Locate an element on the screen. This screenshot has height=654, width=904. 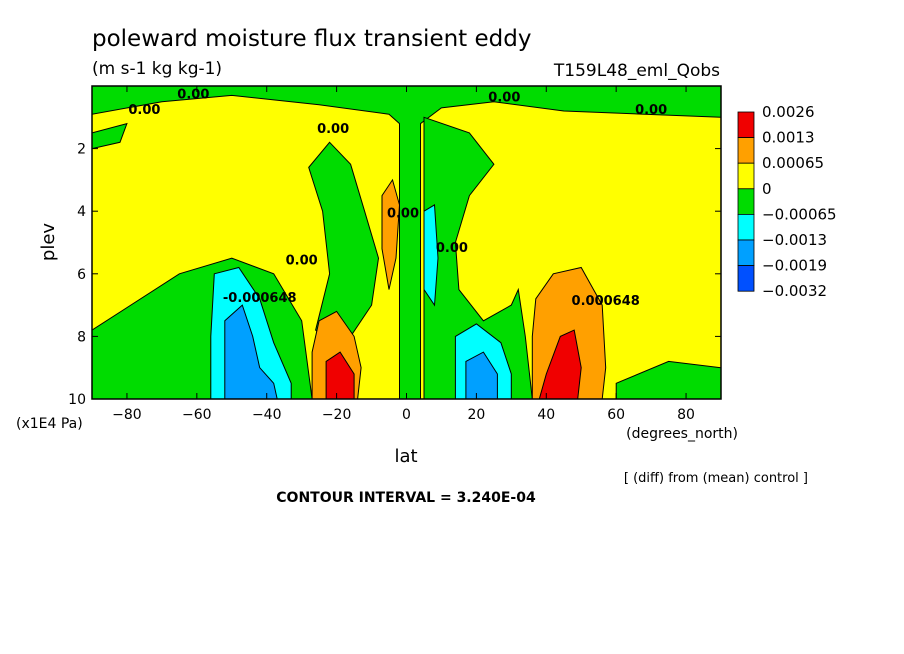
legend-label-6: −0.0019 is located at coordinates (794, 266).